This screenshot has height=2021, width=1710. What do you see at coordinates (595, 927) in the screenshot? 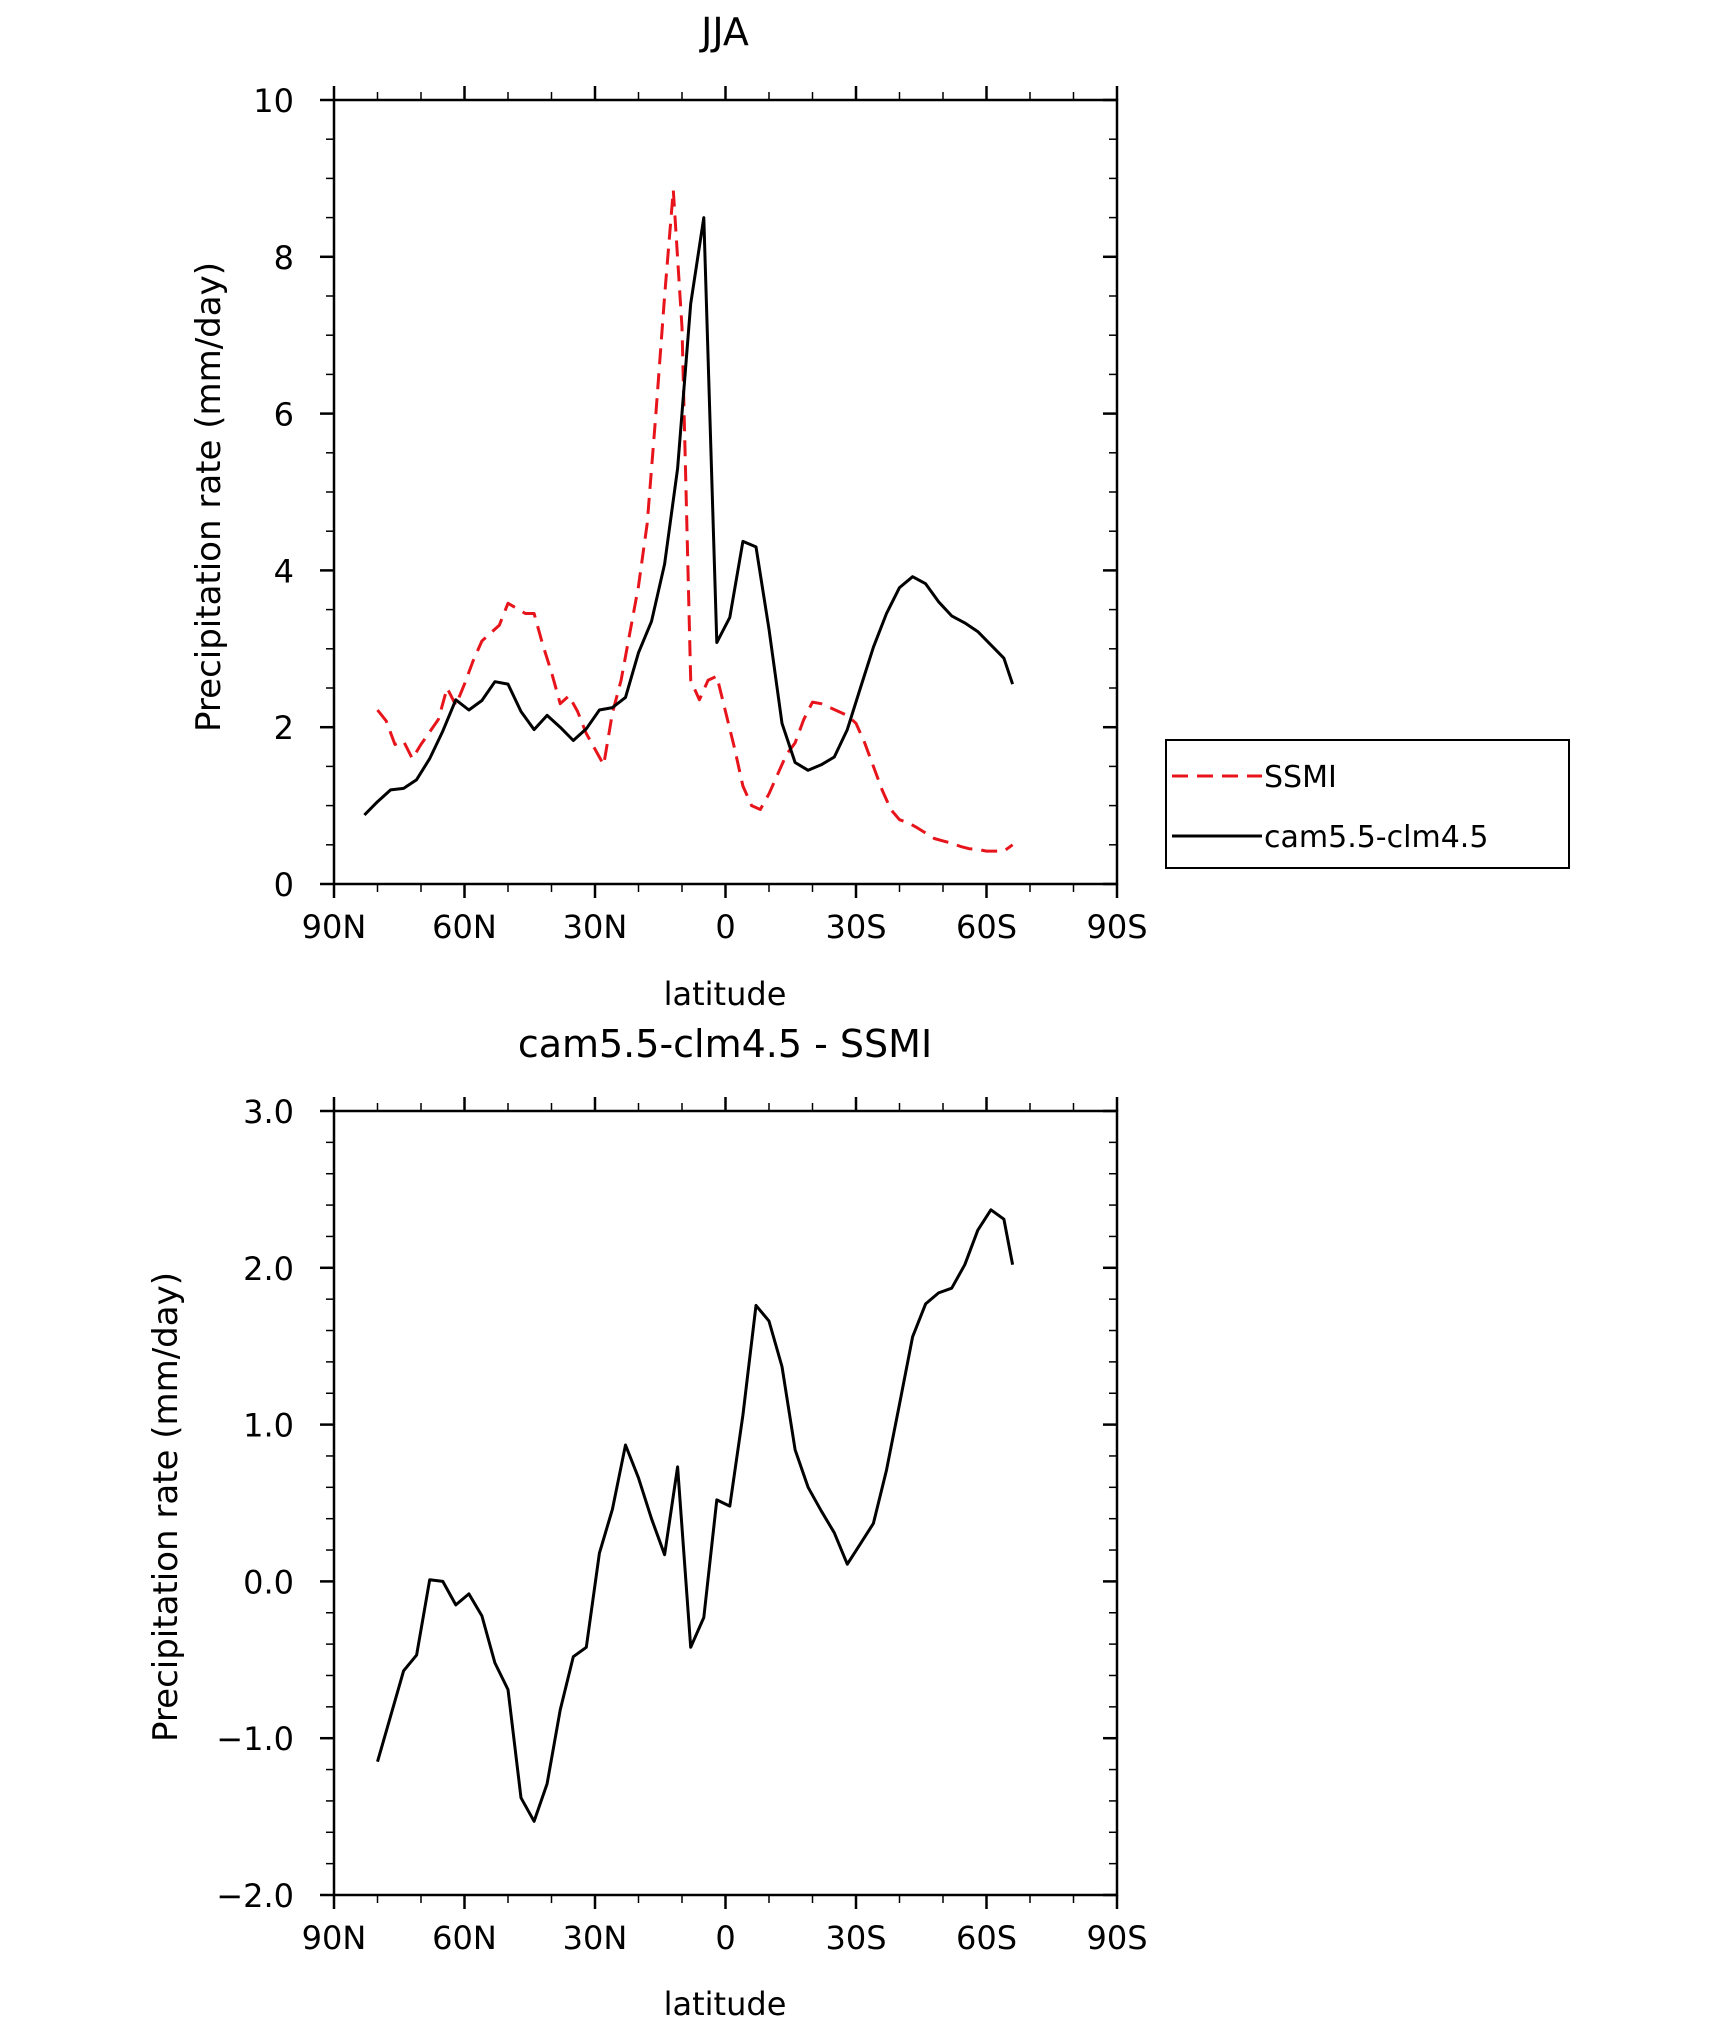
I see `top-x-tick-label: 30N` at bounding box center [595, 927].